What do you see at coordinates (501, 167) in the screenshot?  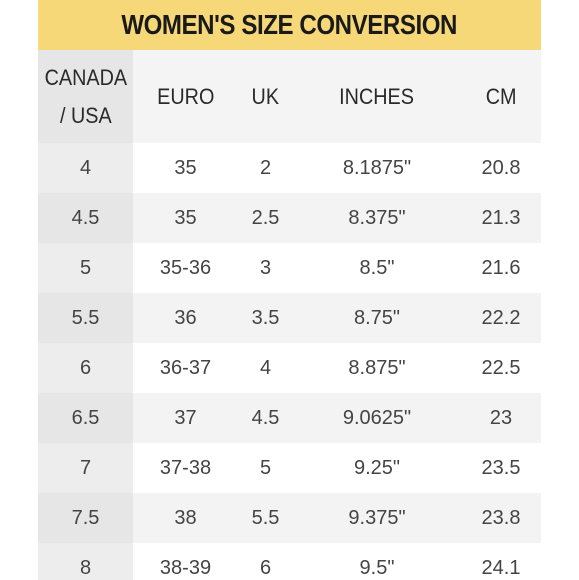 I see `cell-cm: 20.8` at bounding box center [501, 167].